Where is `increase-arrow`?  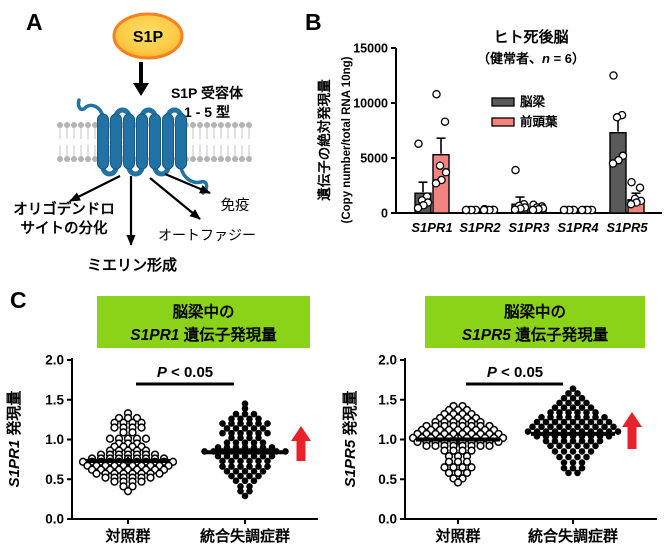
increase-arrow is located at coordinates (632, 430).